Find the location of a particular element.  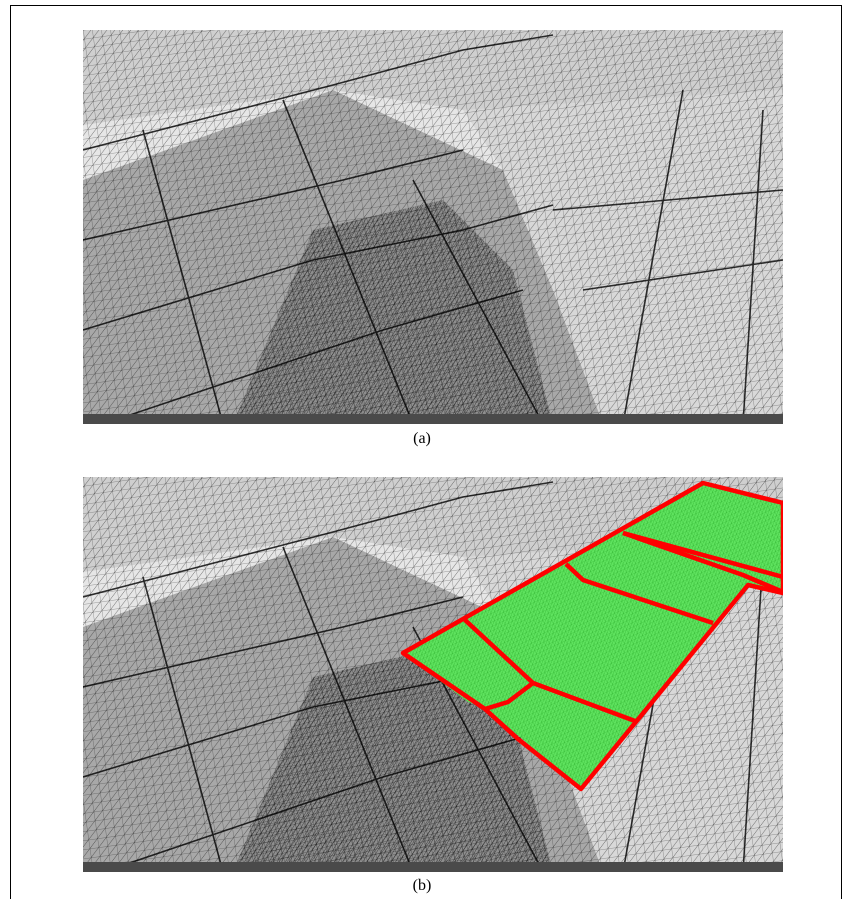

caption-a: (a) is located at coordinates (422, 438).